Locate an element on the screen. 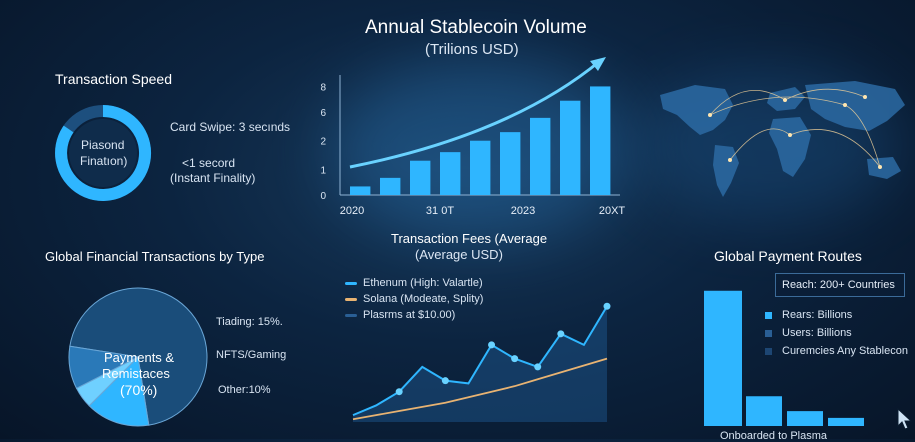  map-africa is located at coordinates (790, 147).